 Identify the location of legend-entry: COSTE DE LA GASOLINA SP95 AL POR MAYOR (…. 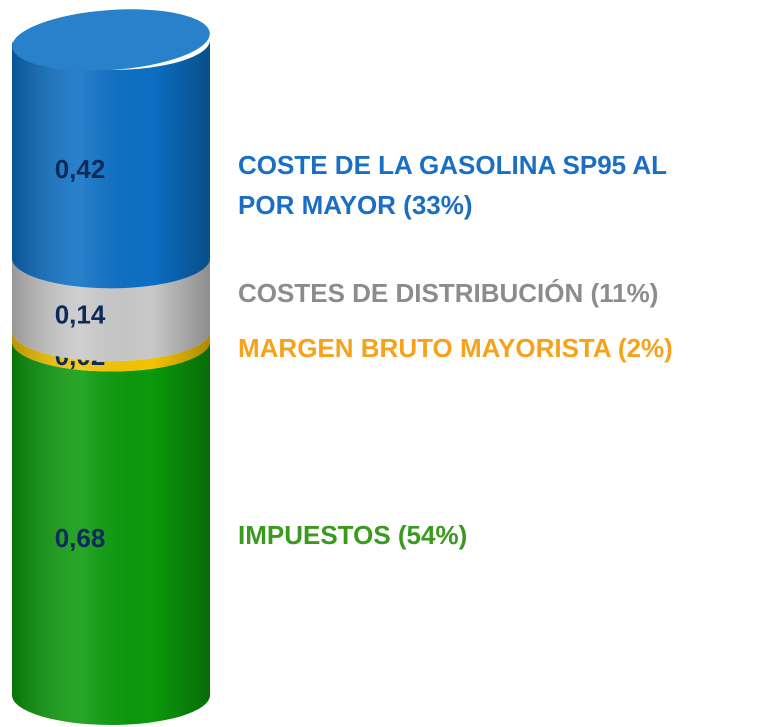
(452, 185).